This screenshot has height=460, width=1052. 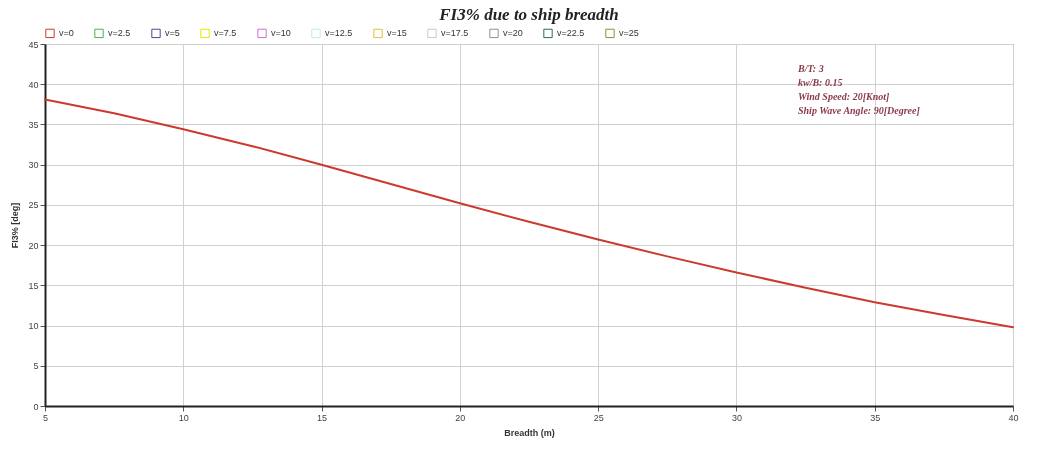 What do you see at coordinates (629, 33) in the screenshot?
I see `legend-label: v=25` at bounding box center [629, 33].